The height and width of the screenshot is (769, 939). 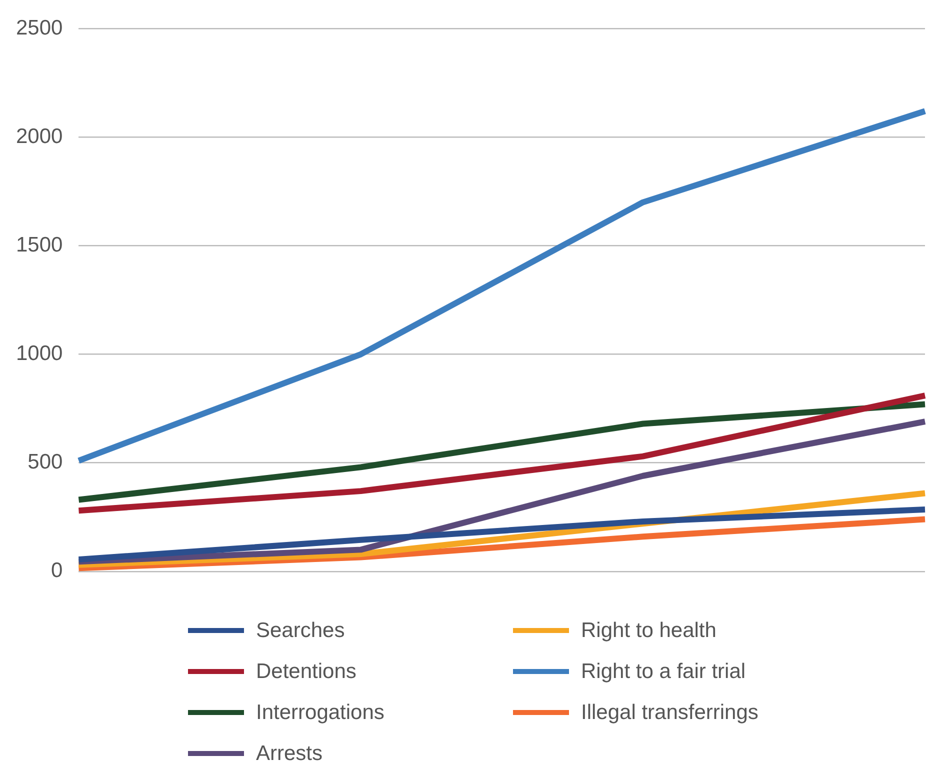 I want to click on y-tick-label: 1000, so click(x=39, y=354).